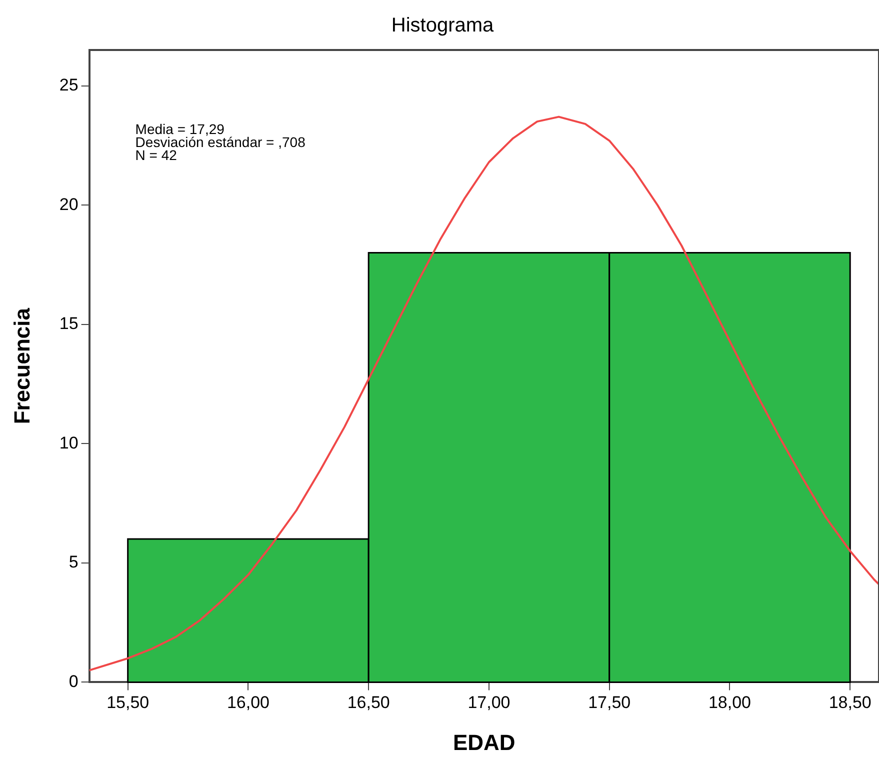 The width and height of the screenshot is (879, 769). Describe the element at coordinates (850, 702) in the screenshot. I see `x-tick-label: 18,50` at that location.